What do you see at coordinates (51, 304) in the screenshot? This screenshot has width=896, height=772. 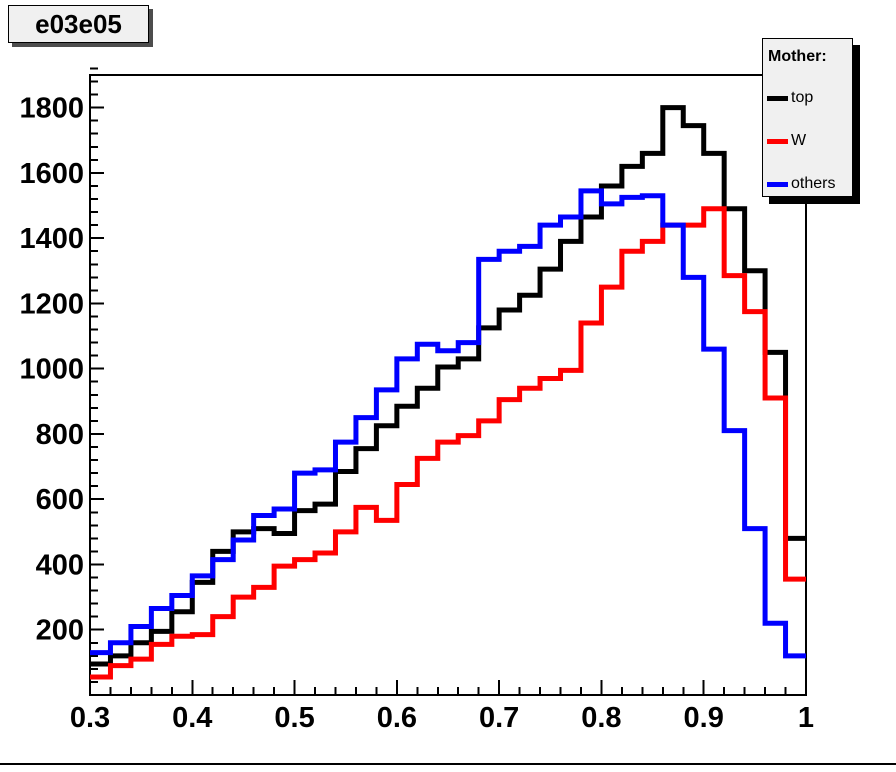 I see `y-axis-tick-label: 1200` at bounding box center [51, 304].